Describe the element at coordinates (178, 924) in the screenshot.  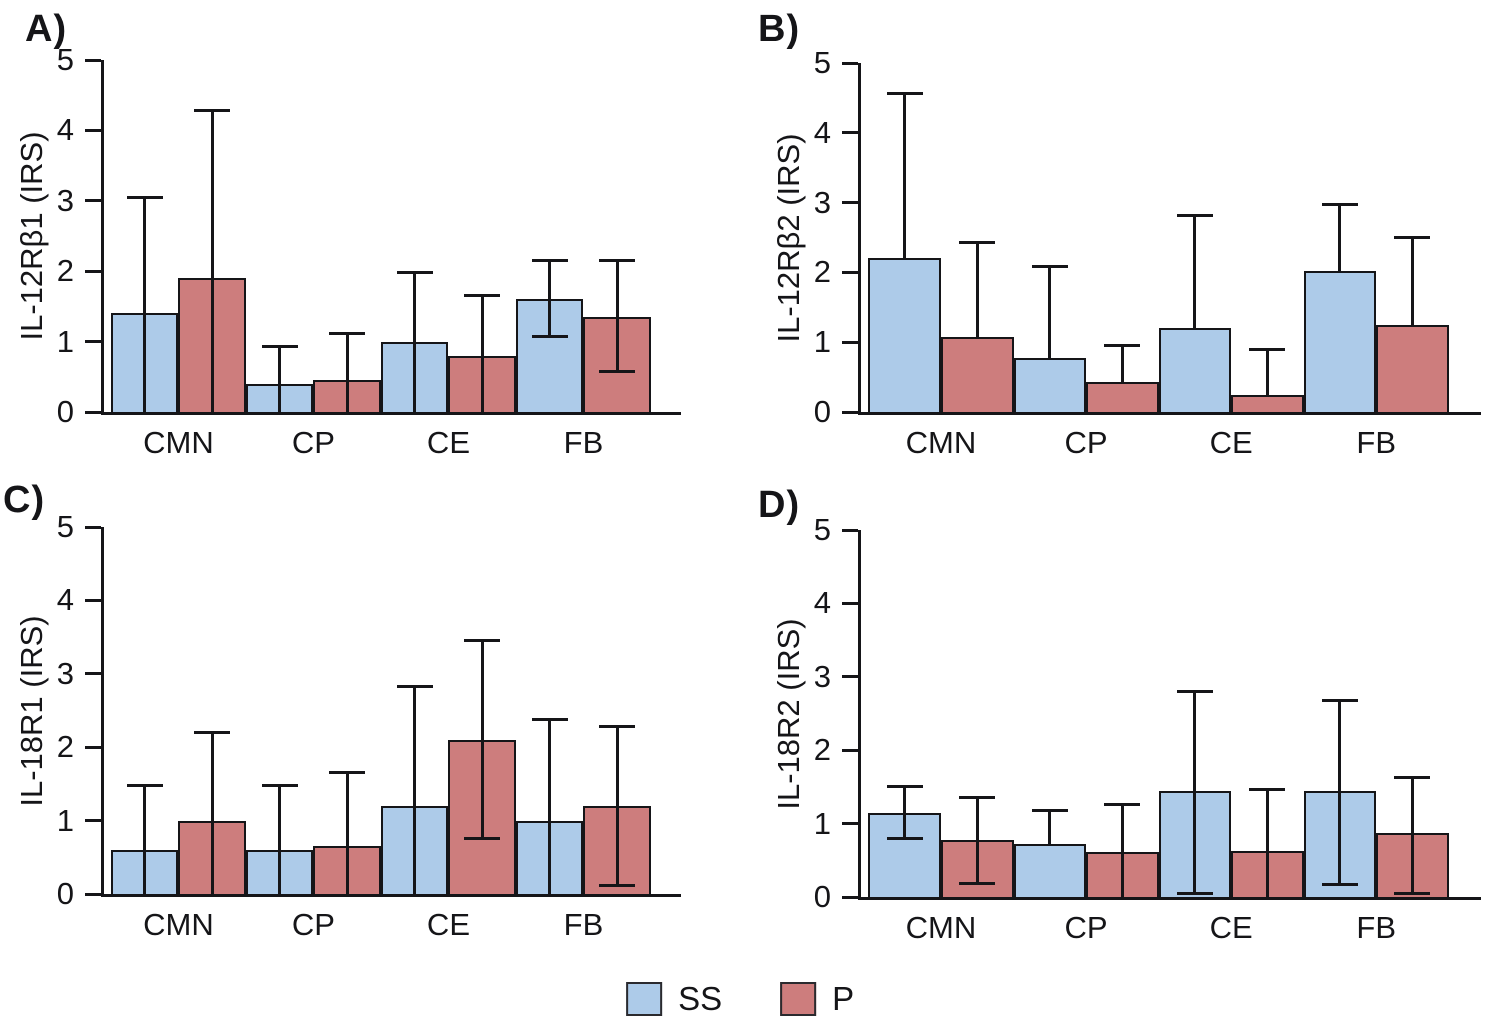
I see `x-category-label-c-cmn: CMN` at that location.